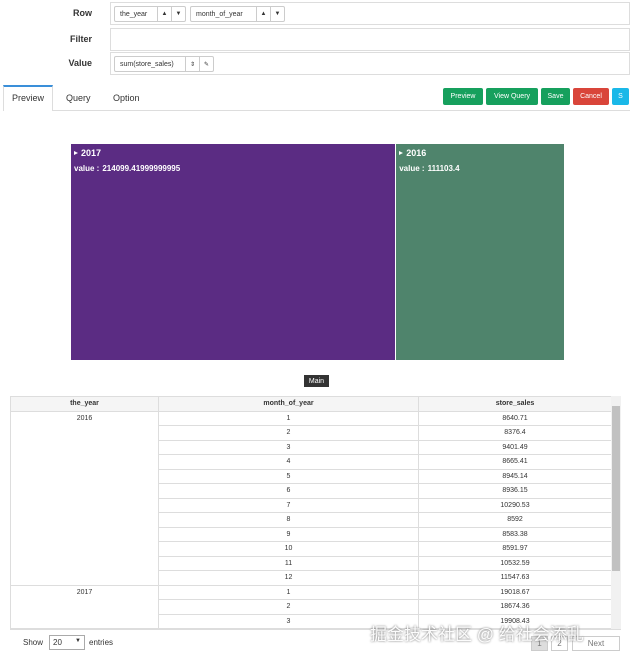 The image size is (633, 659). I want to click on row-label: Row, so click(82, 13).